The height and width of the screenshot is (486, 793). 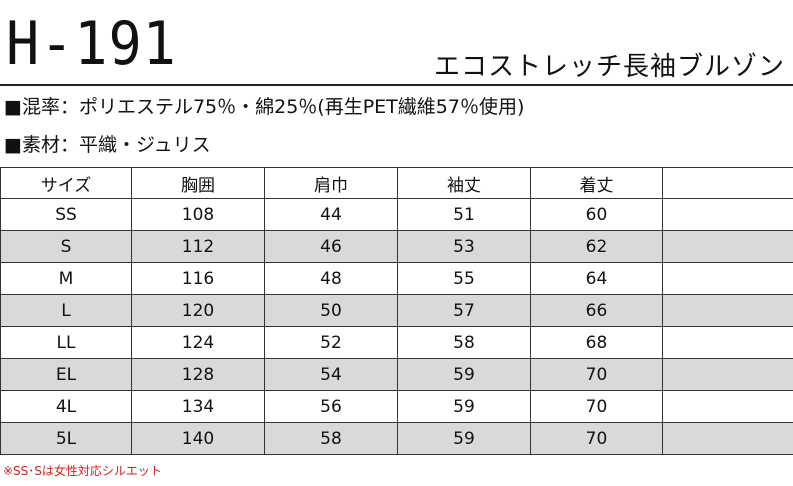 I want to click on cell-size: 4L, so click(x=66, y=406).